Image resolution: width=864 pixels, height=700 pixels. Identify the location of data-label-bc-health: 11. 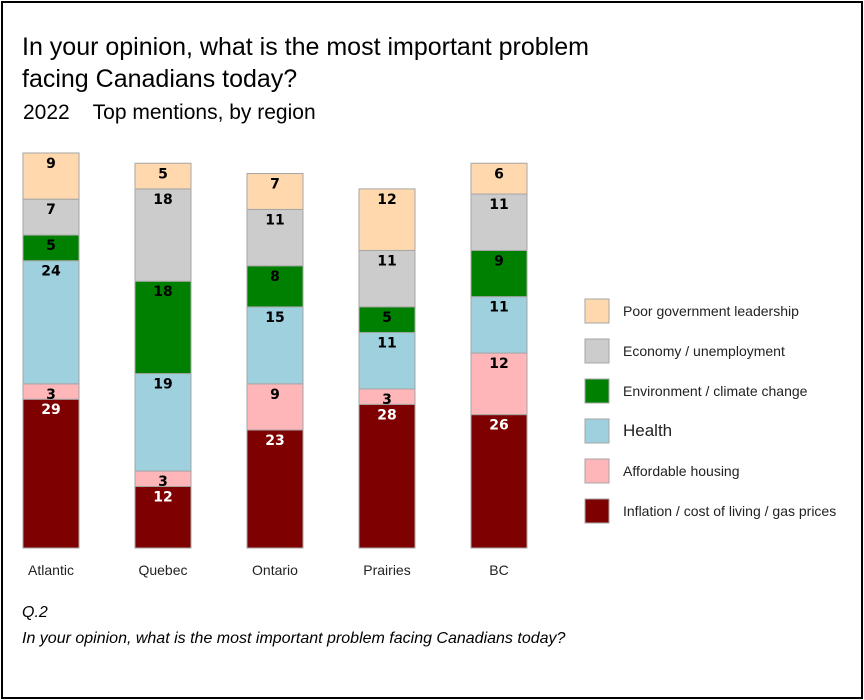
(498, 308).